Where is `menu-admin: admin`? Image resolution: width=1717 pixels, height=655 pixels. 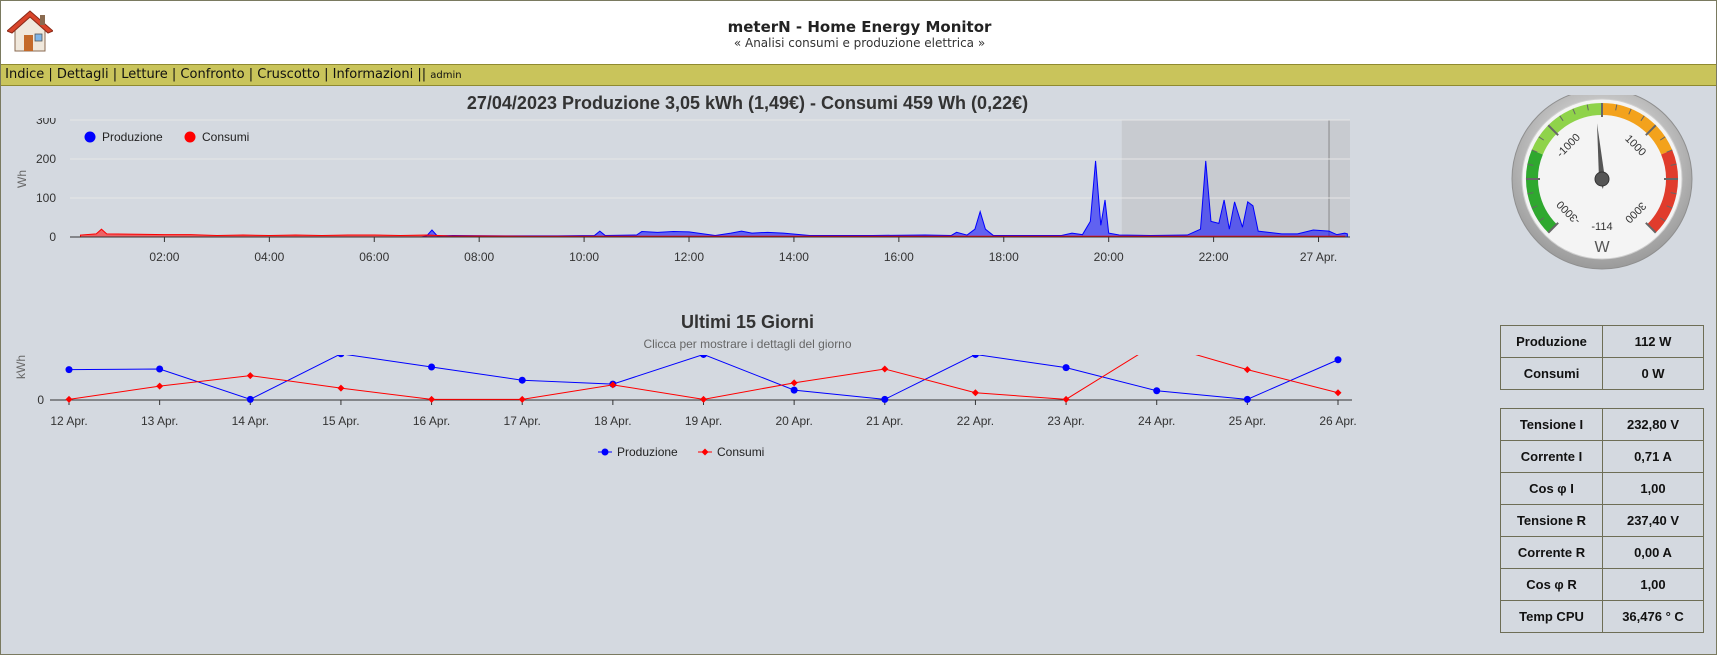 menu-admin: admin is located at coordinates (446, 75).